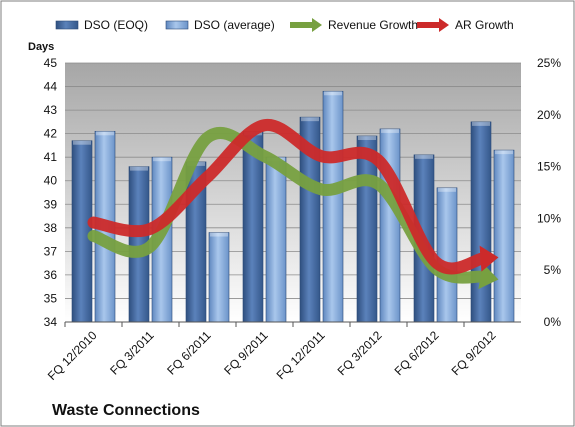 Image resolution: width=575 pixels, height=427 pixels. What do you see at coordinates (51, 134) in the screenshot?
I see `y-tick-left: 42` at bounding box center [51, 134].